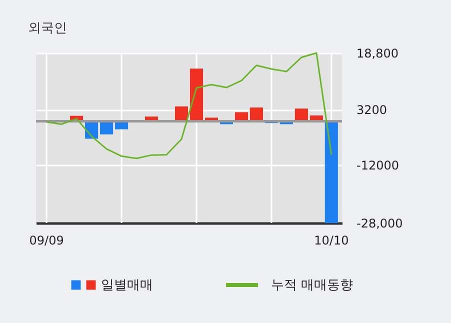 The image size is (451, 323). Describe the element at coordinates (379, 223) in the screenshot. I see `y-tick-label: -28,000` at that location.